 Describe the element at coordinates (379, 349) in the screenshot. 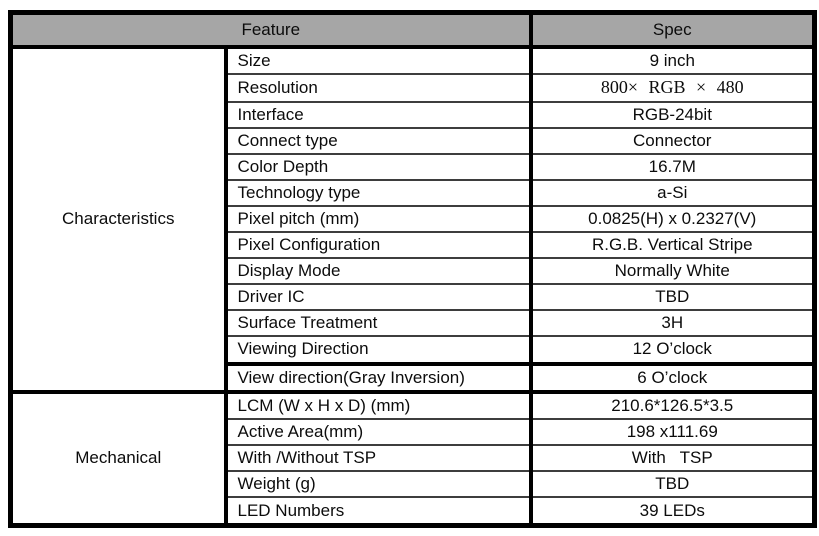

I see `feature-cell-viewing-direction: Viewing Direction` at that location.